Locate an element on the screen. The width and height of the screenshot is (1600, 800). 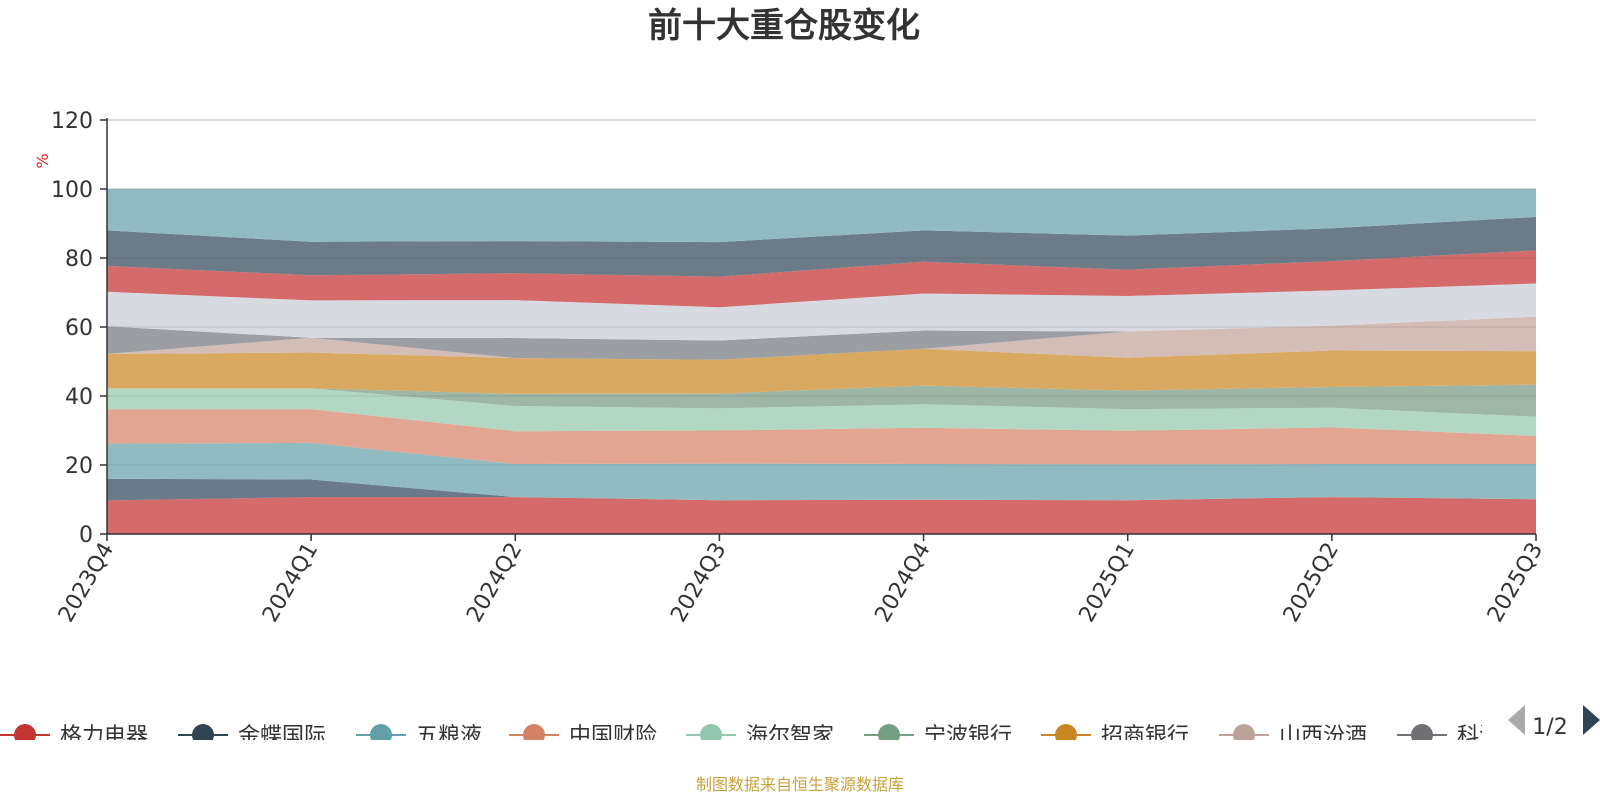
x-tick-label: 2025Q2 is located at coordinates (1311, 583).